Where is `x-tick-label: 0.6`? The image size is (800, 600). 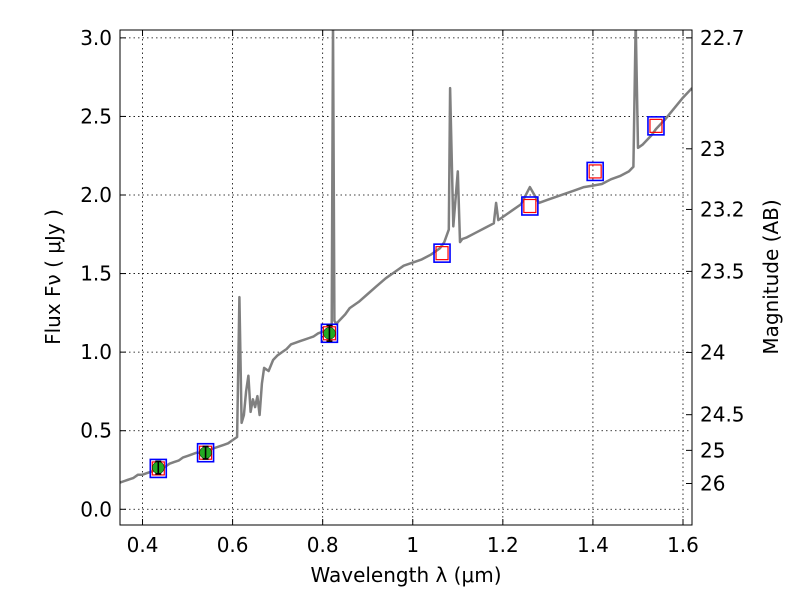 x-tick-label: 0.6 is located at coordinates (233, 545).